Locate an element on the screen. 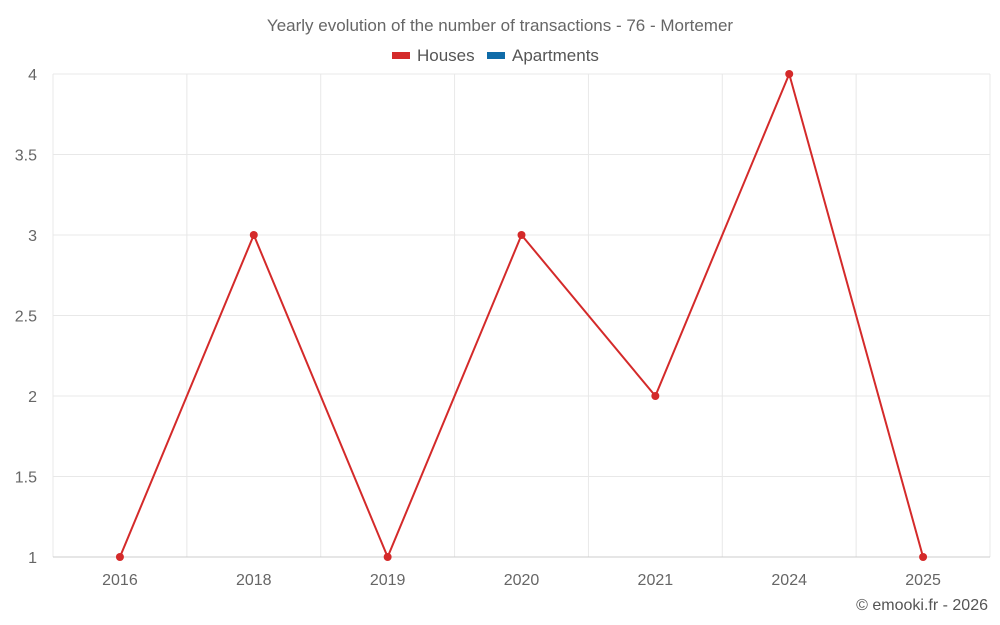  y-axis-ticks: 1 1.5 2 2.5 3 3.5 4 is located at coordinates (26, 317).